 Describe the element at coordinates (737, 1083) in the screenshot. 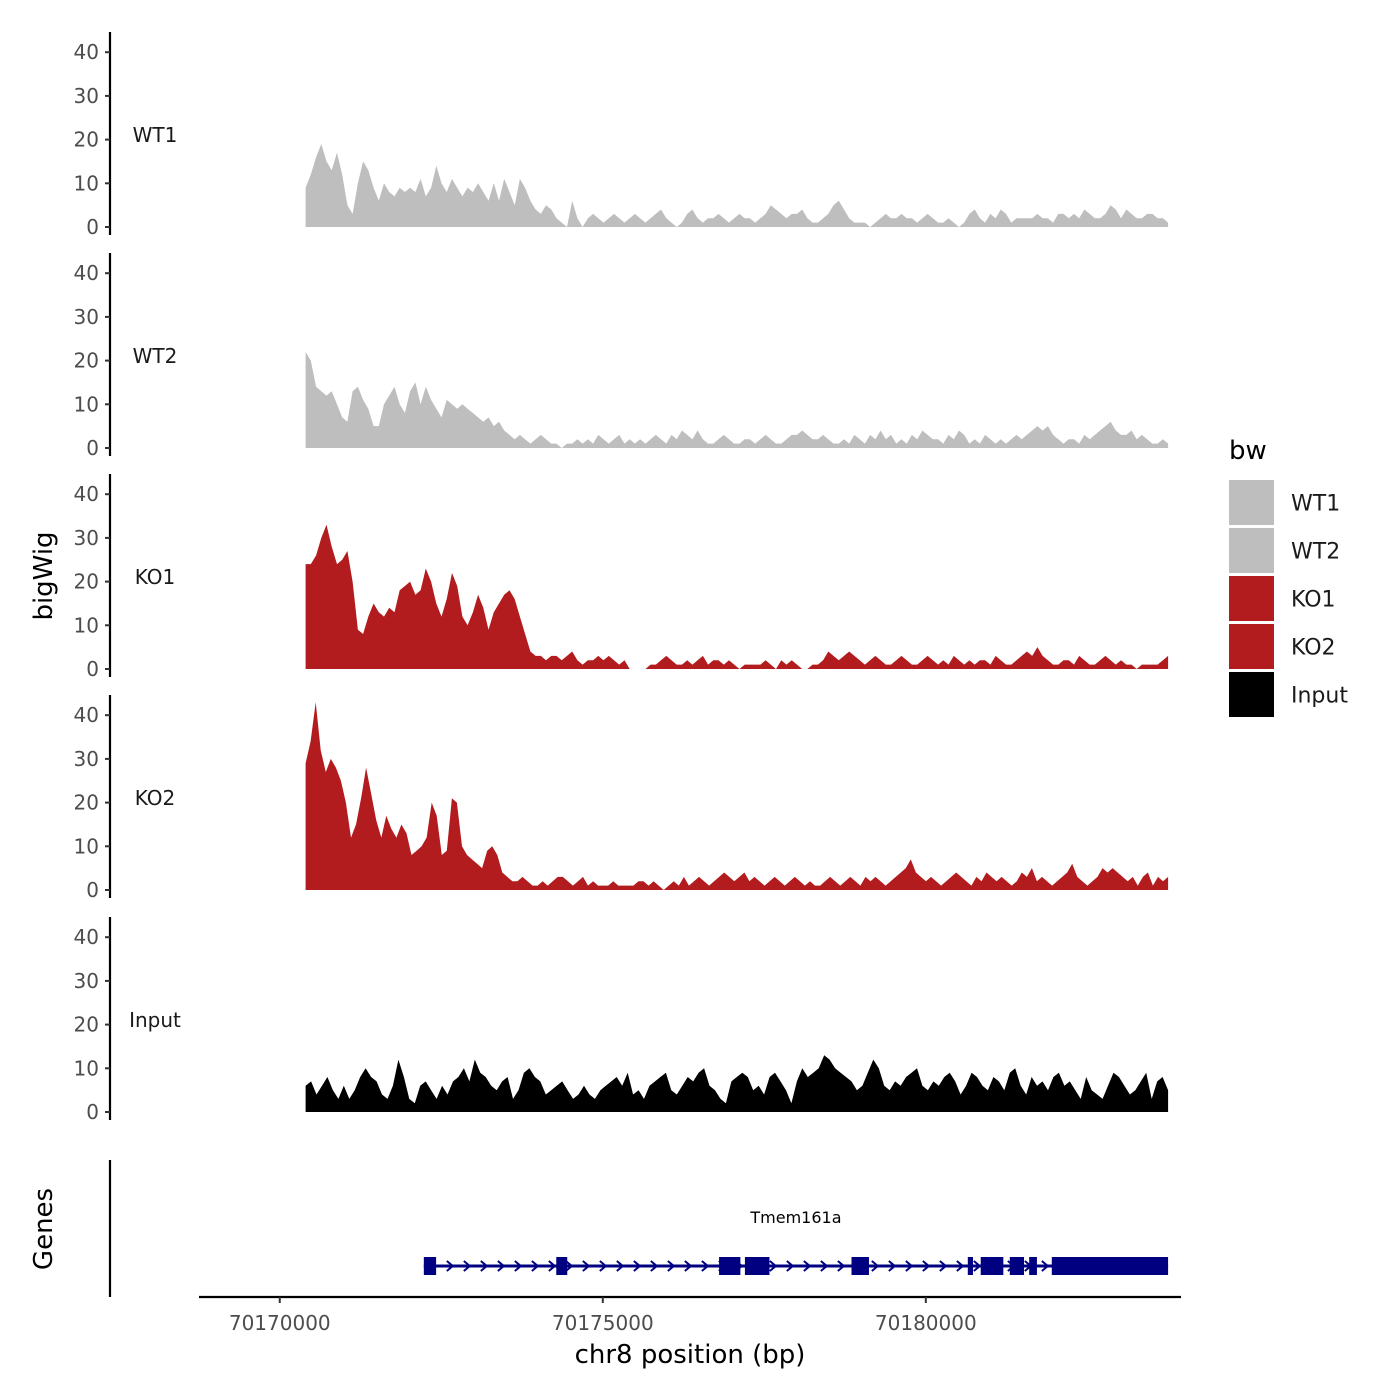

I see `series-area-input` at that location.